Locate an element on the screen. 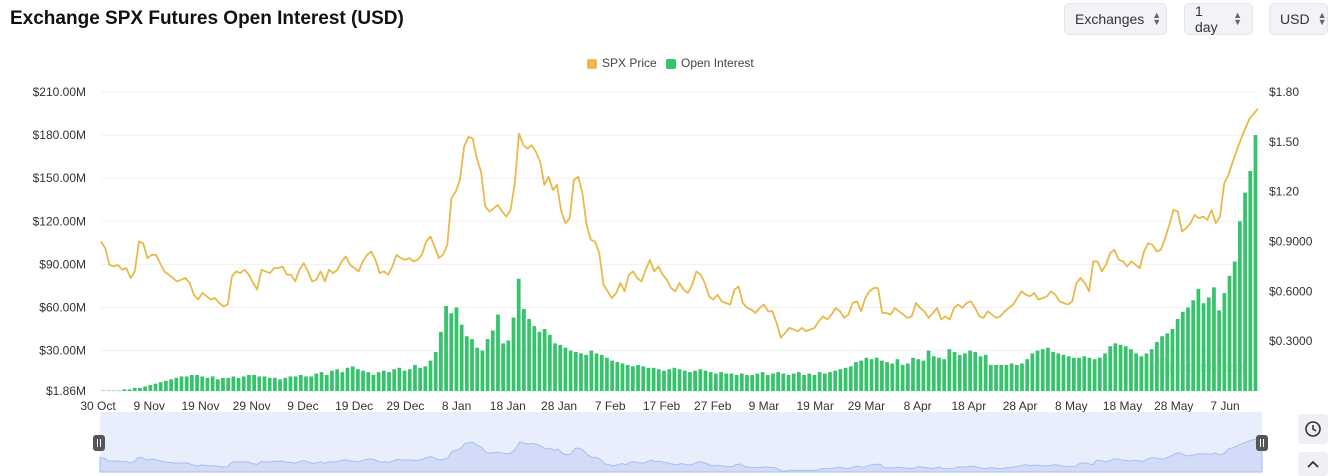  navigator-handle-right is located at coordinates (1262, 443).